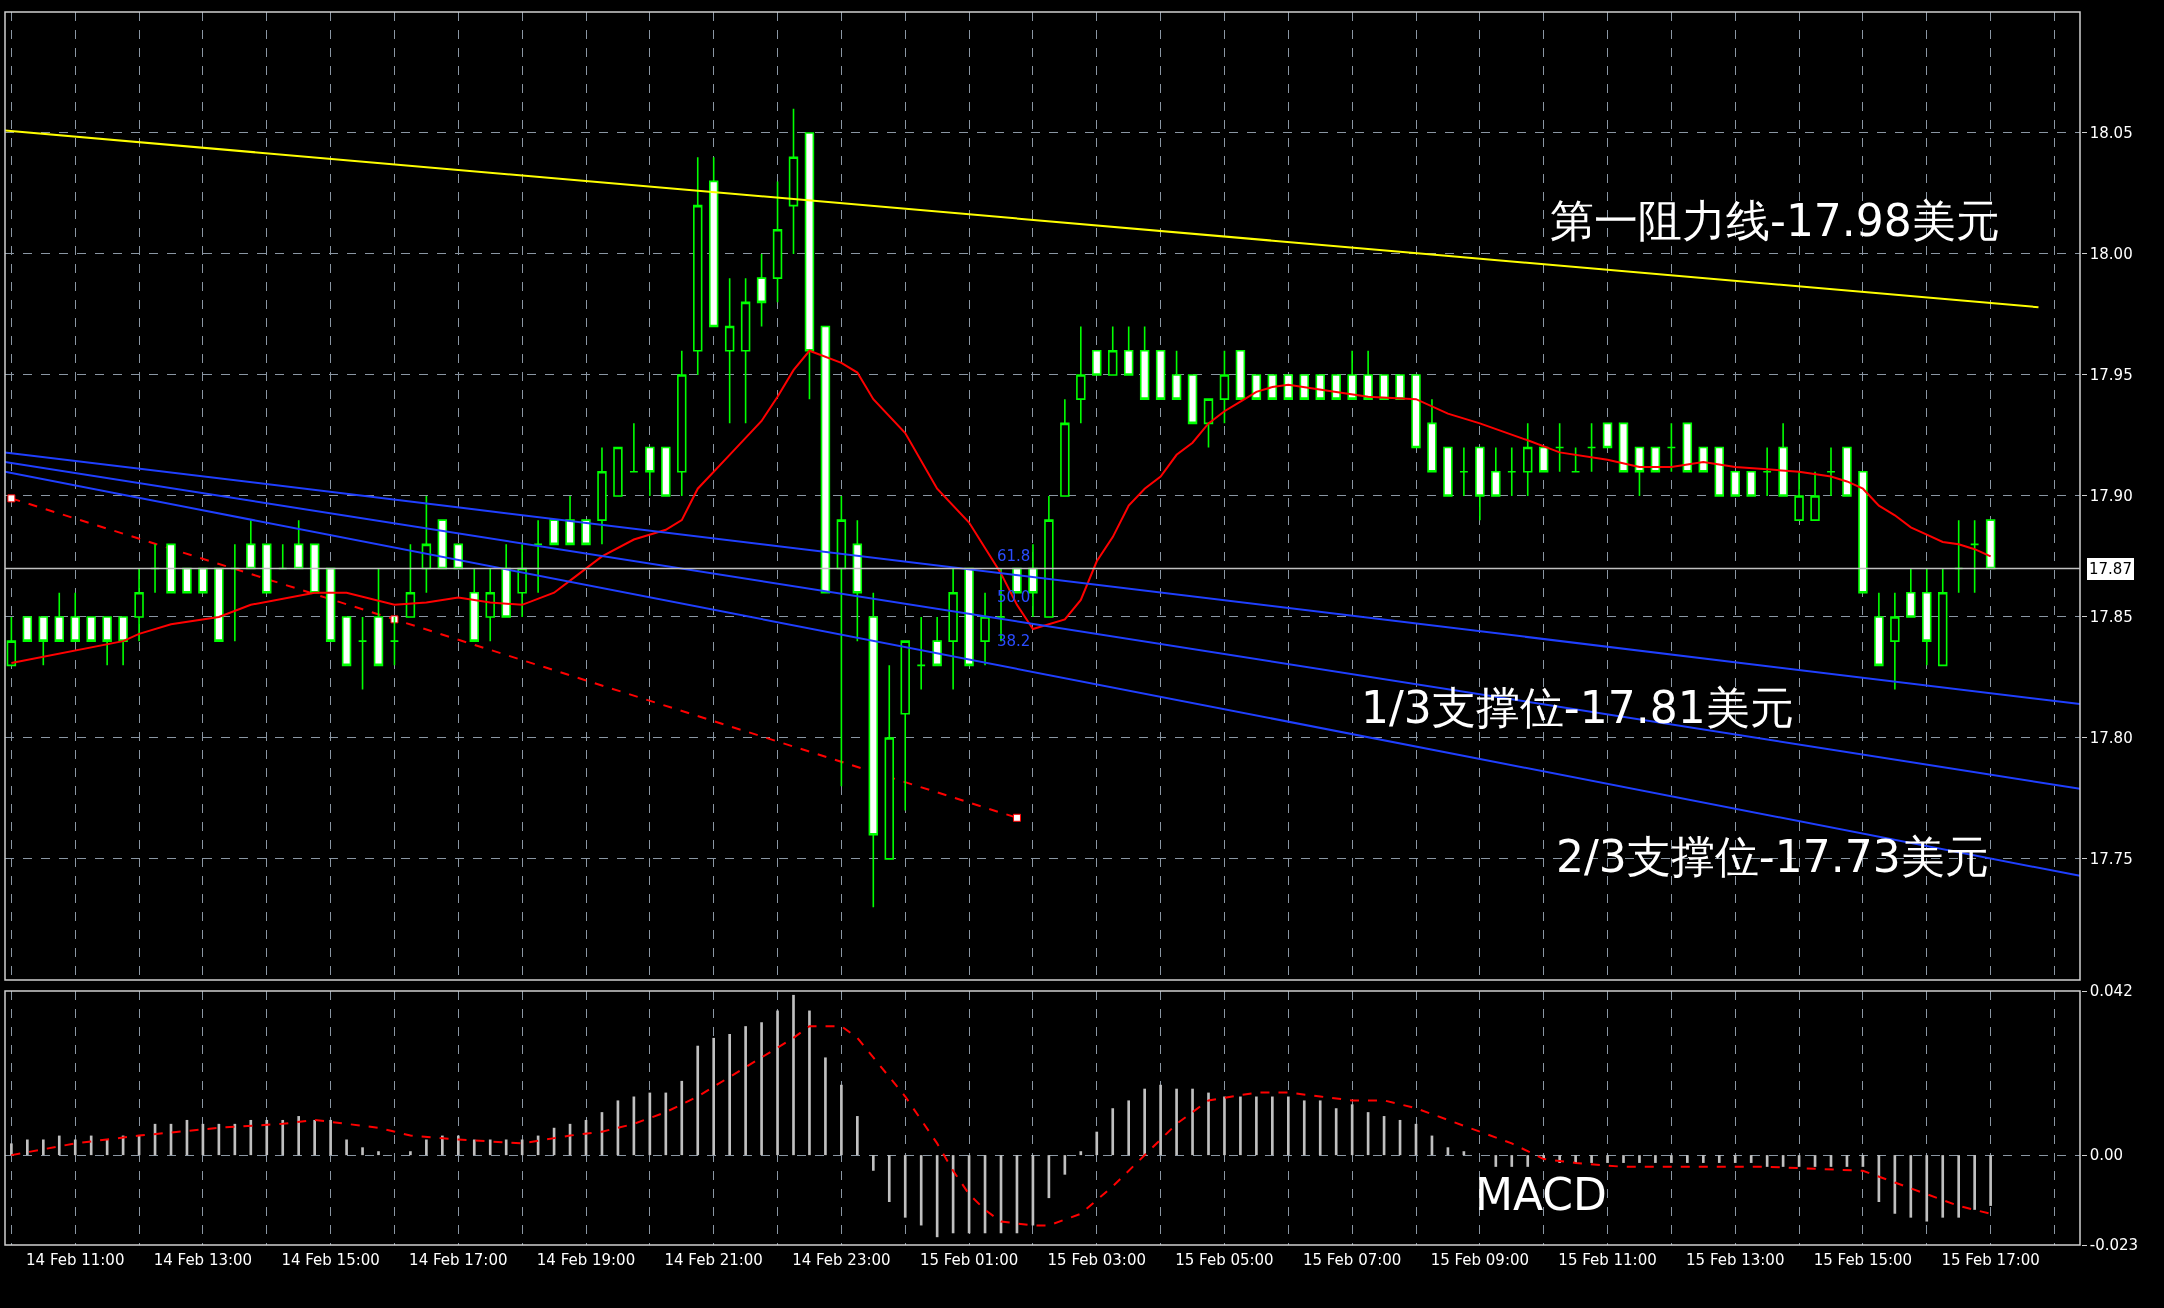  Describe the element at coordinates (1990, 1259) in the screenshot. I see `x-tick-label: 15 Feb 17:00` at that location.